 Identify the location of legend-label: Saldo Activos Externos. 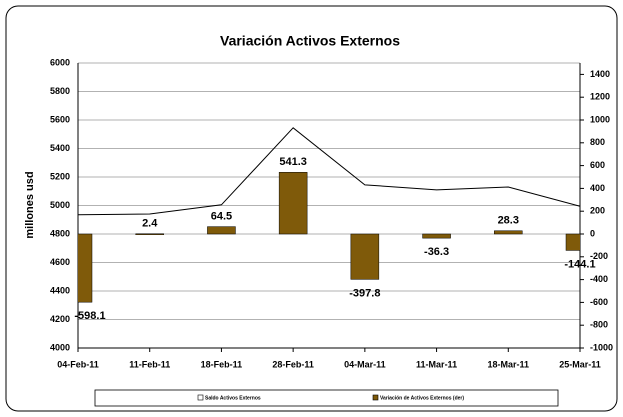
(233, 398).